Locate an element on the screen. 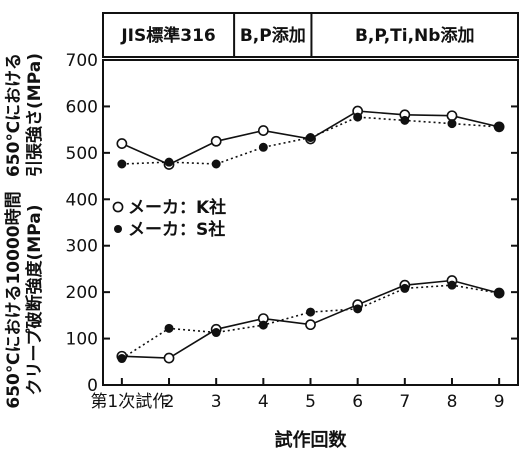  y-axis-title-upper: 650℃における 引張強さ(MPa) is located at coordinates (24, 115).